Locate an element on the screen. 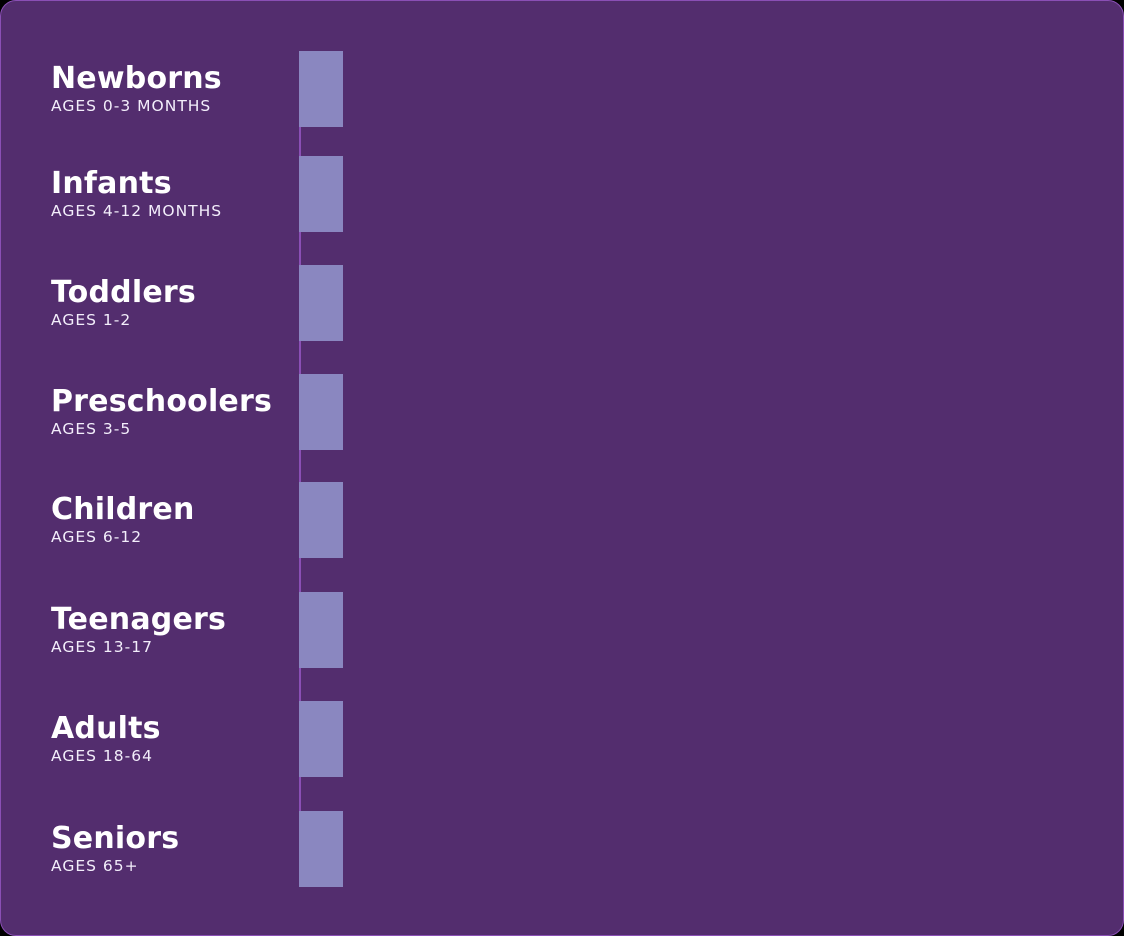 The height and width of the screenshot is (936, 1124). timeline-line is located at coordinates (300, 469).